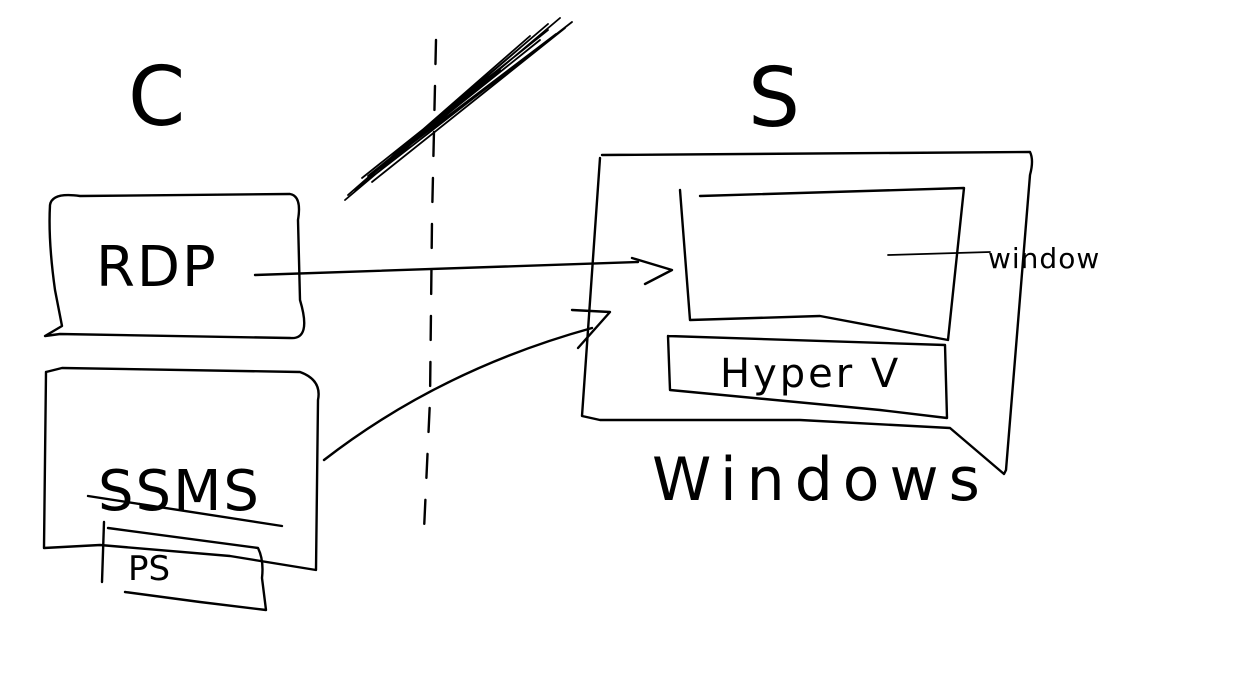 The height and width of the screenshot is (694, 1260). What do you see at coordinates (774, 98) in the screenshot?
I see `server-heading: S` at bounding box center [774, 98].